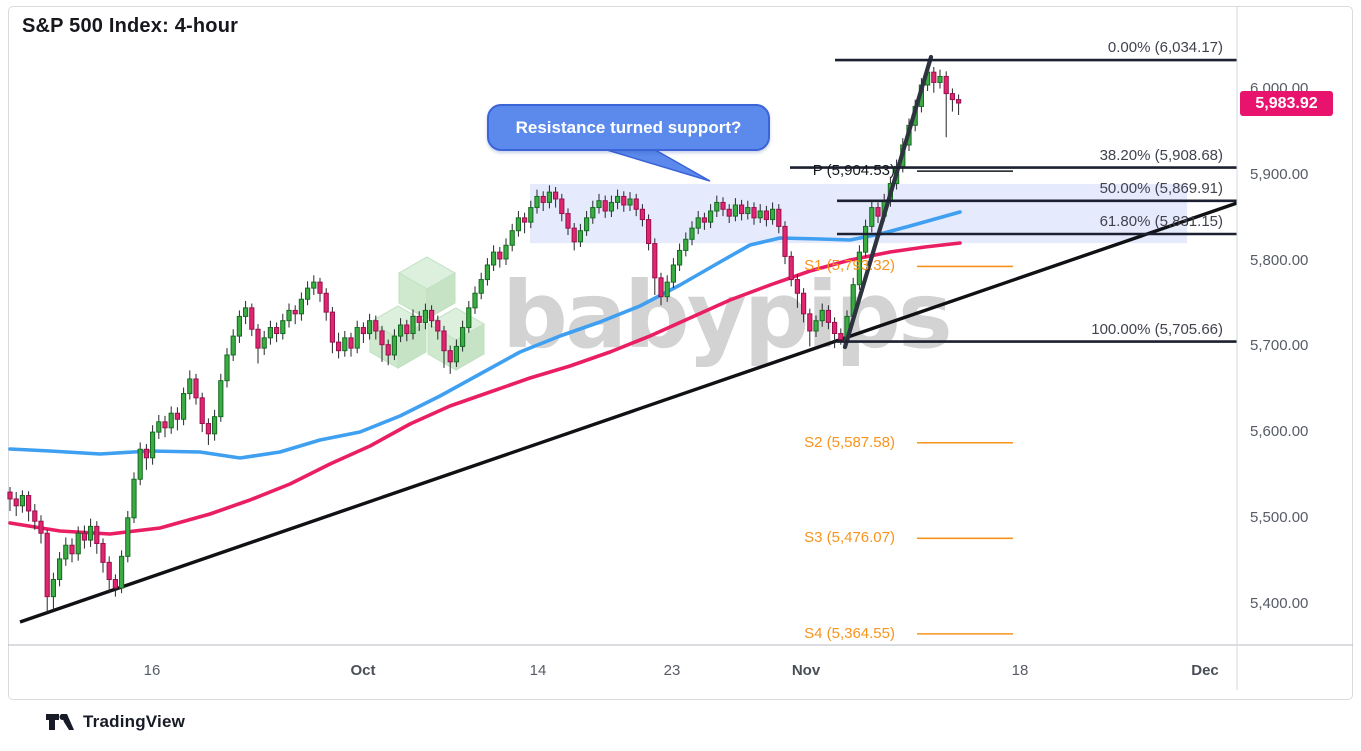  What do you see at coordinates (1279, 260) in the screenshot?
I see `price-axis-label: 5,800.00` at bounding box center [1279, 260].